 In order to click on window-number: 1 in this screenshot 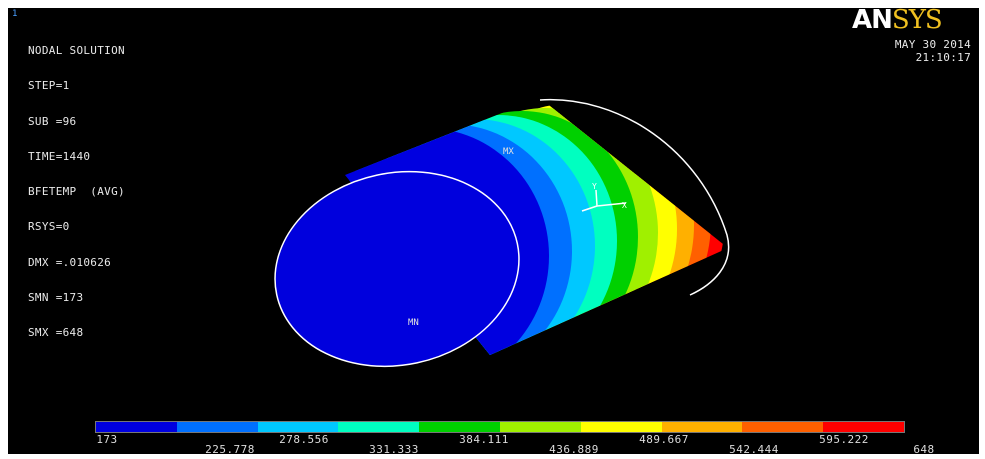, I will do `click(15, 14)`.